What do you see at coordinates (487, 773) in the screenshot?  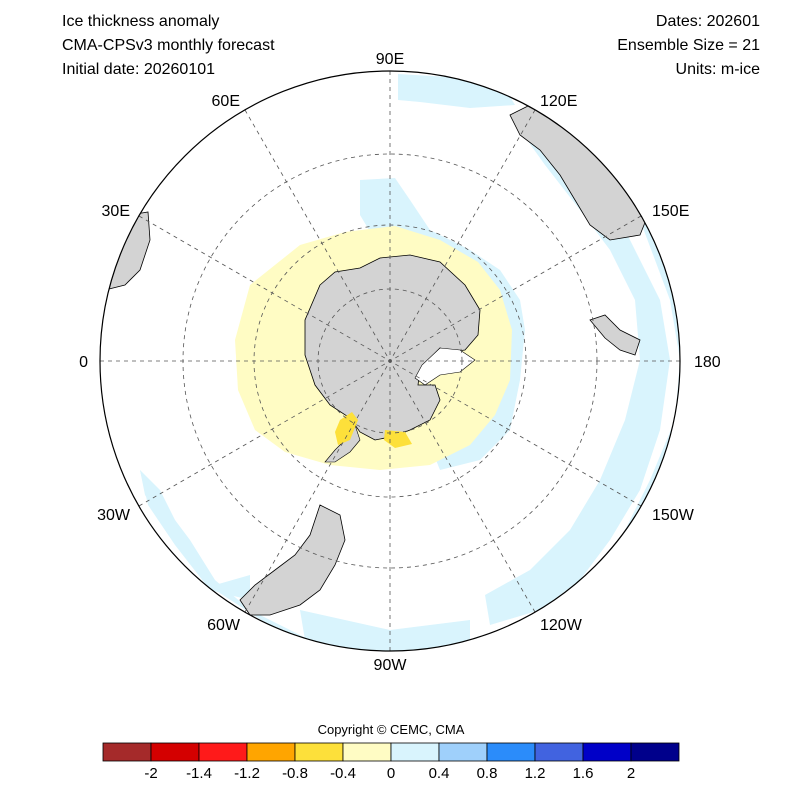 I see `legend-tick-label: 0.8` at bounding box center [487, 773].